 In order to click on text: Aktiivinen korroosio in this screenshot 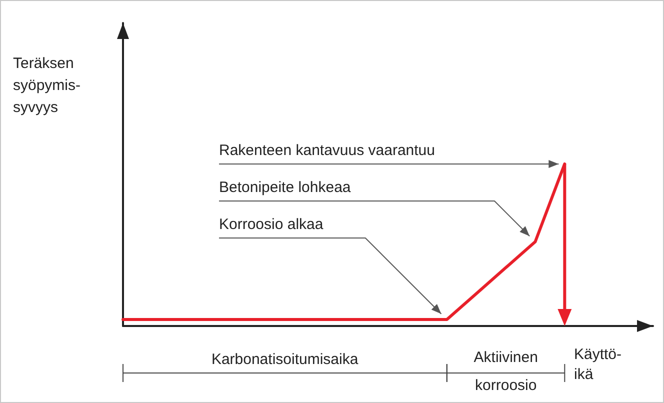, I will do `click(506, 372)`.